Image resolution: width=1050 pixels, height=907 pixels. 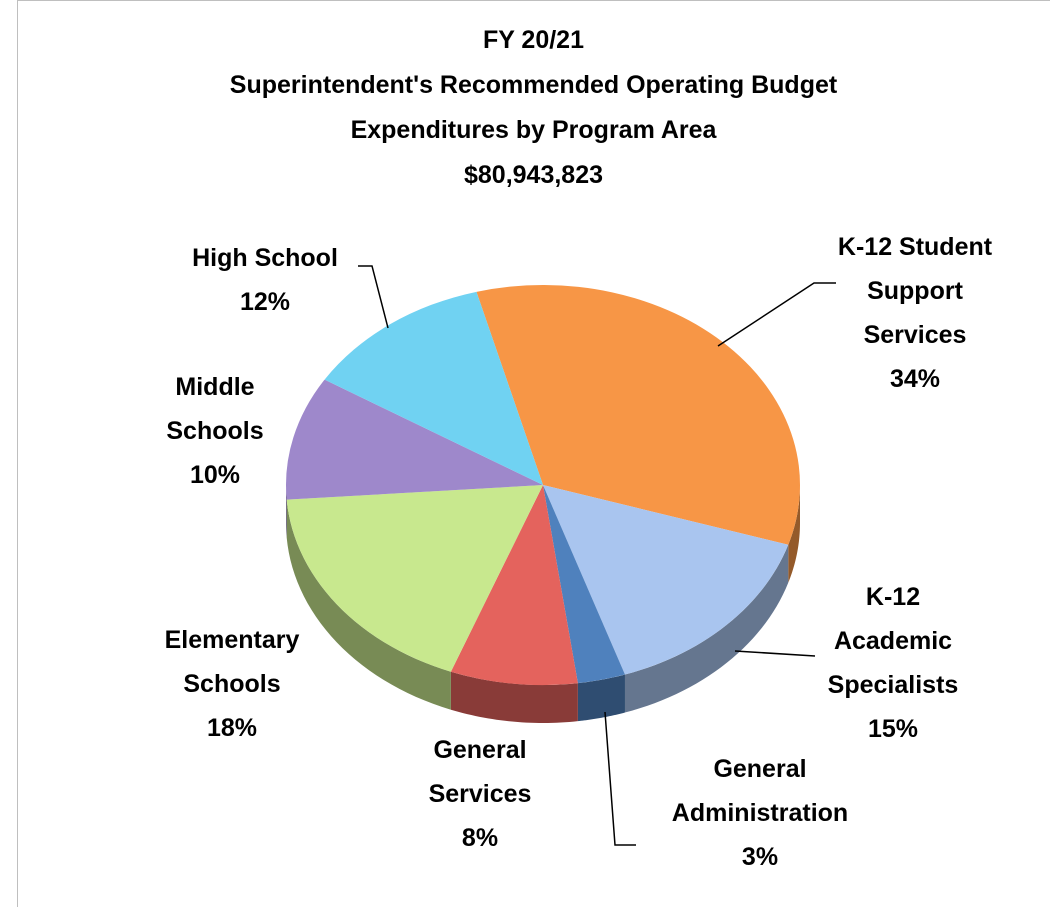 I want to click on category-label: Elementary Schools, so click(x=232, y=662).